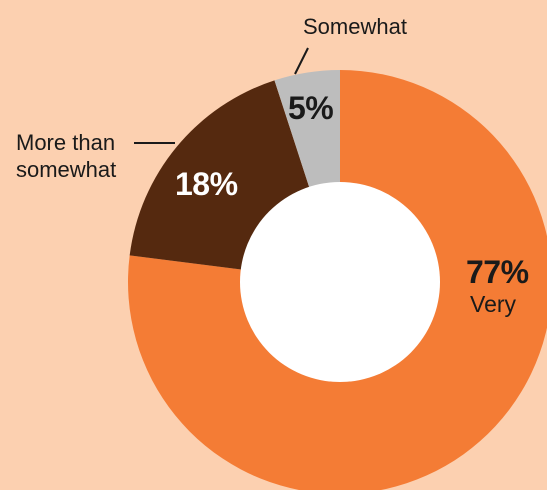 The image size is (547, 490). I want to click on donut-hole, so click(340, 282).